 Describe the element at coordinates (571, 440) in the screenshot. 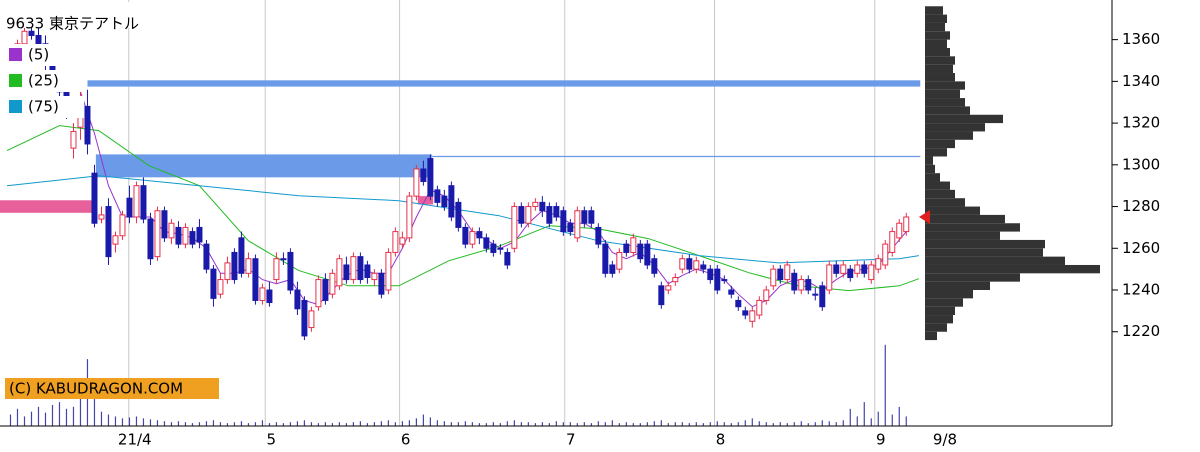

I see `x-tick-label: 7` at that location.